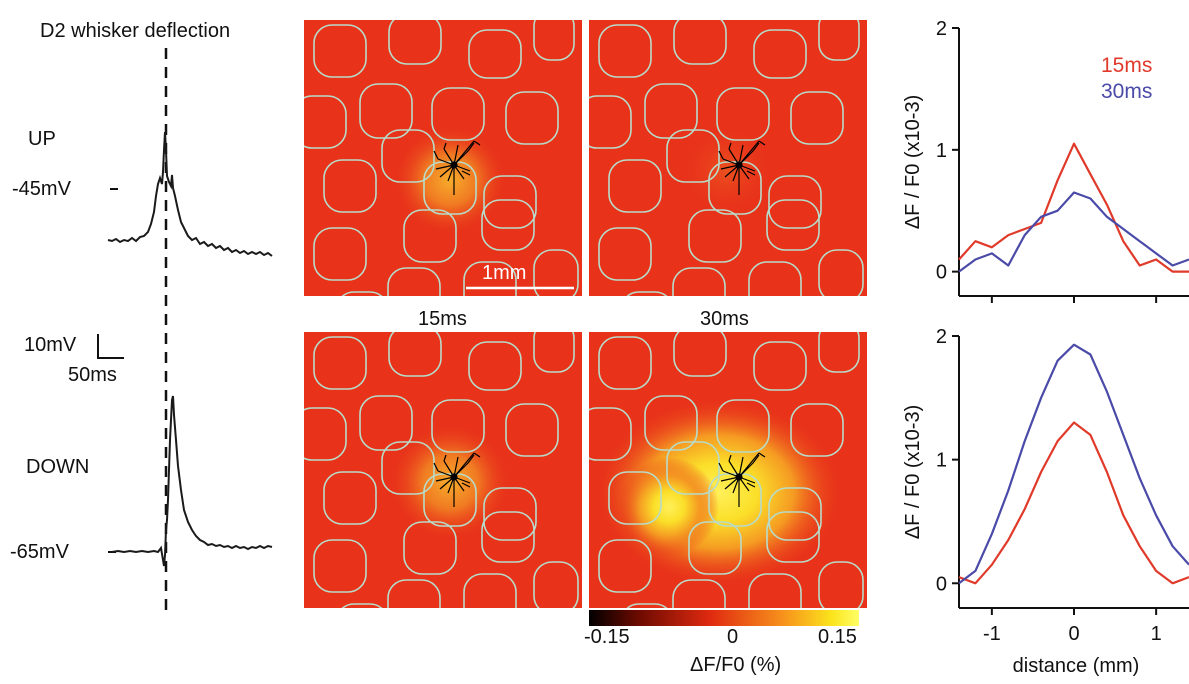 The width and height of the screenshot is (1189, 684). Describe the element at coordinates (733, 637) in the screenshot. I see `colorbar-tick-zero: 0` at that location.